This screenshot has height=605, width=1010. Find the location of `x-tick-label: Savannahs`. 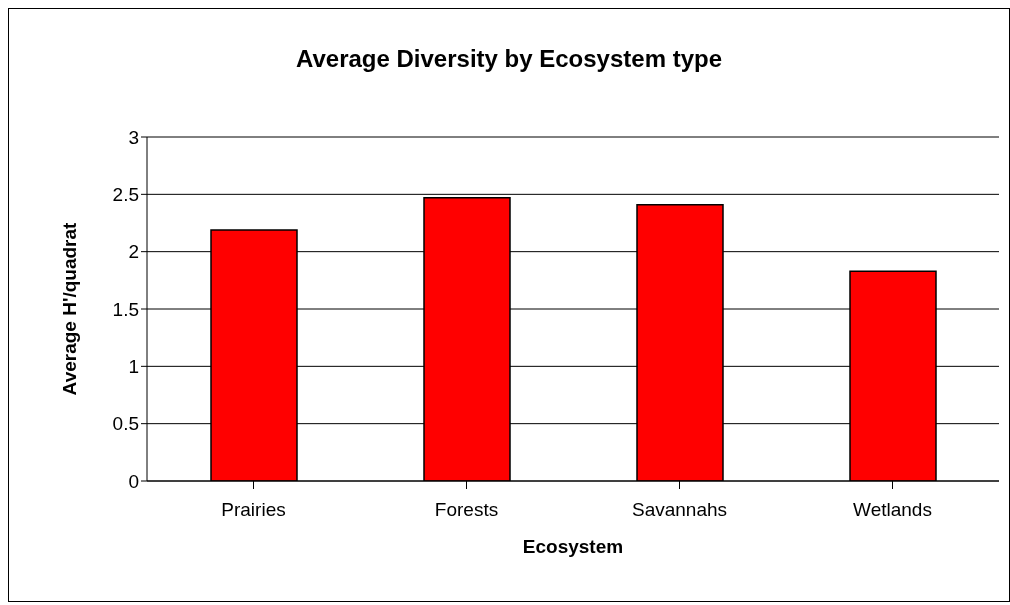

x-tick-label: Savannahs is located at coordinates (679, 510).